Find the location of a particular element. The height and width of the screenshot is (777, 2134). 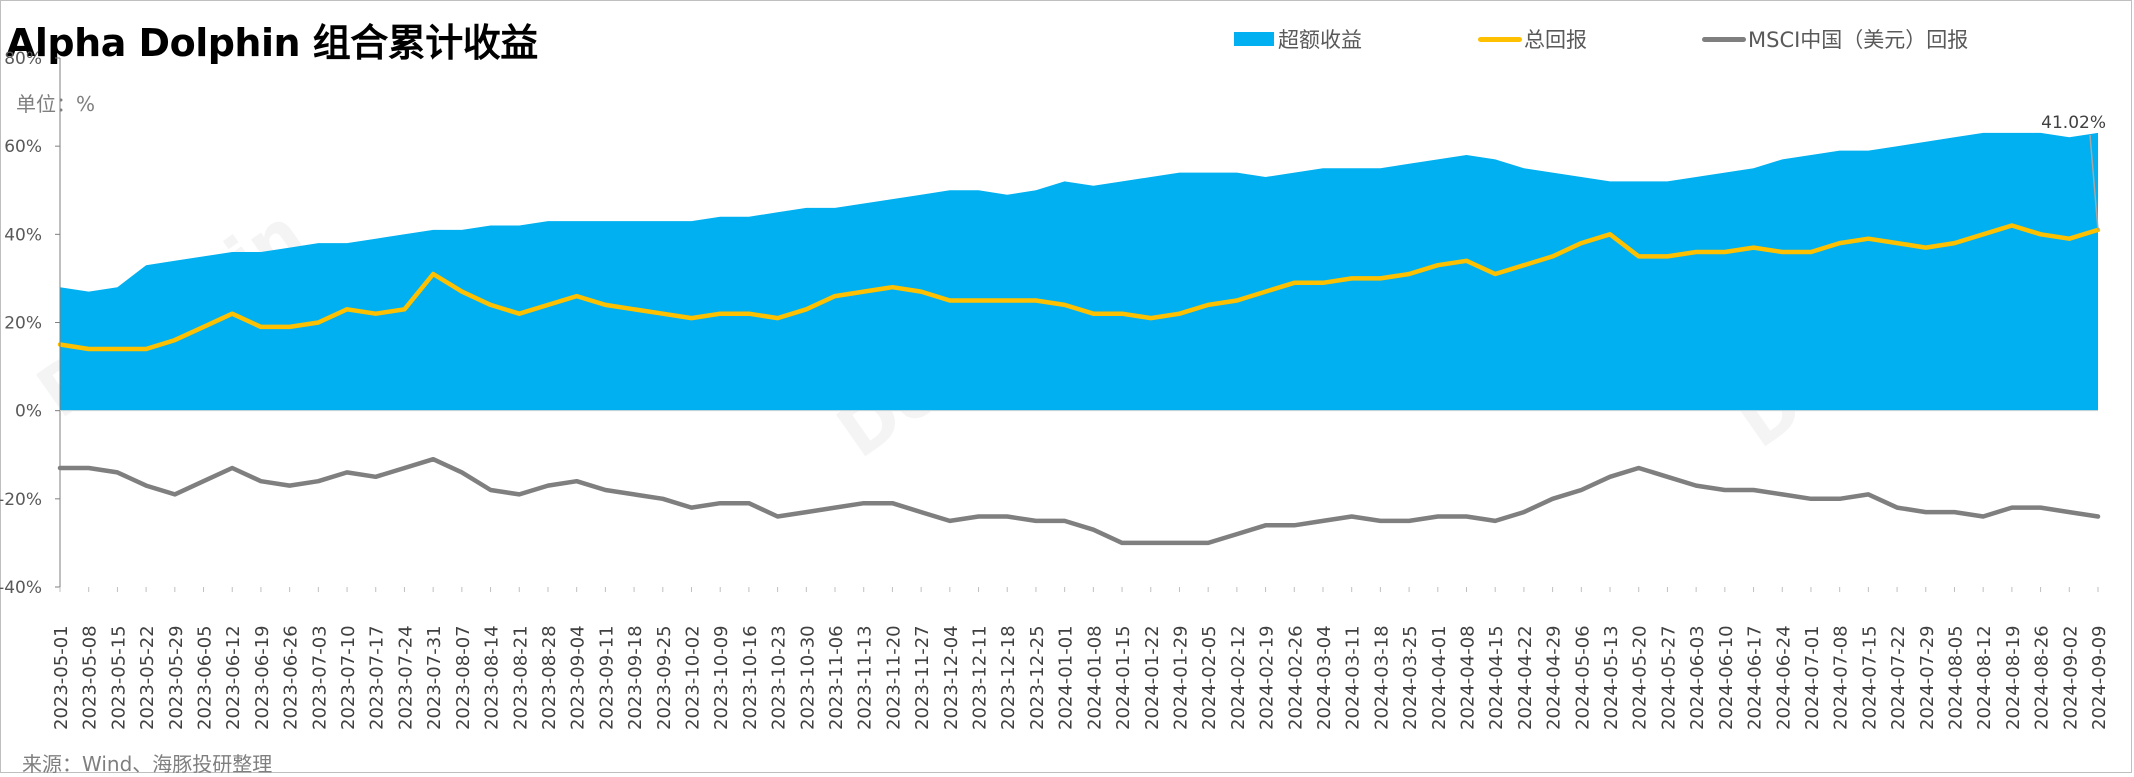

x-tick-label: 2023-11-13 is located at coordinates (865, 677).